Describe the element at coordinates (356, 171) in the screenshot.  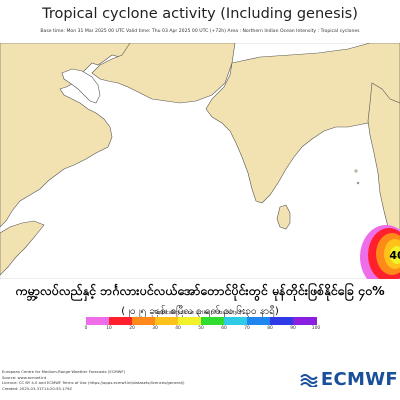
I see `land-andaman-island` at that location.